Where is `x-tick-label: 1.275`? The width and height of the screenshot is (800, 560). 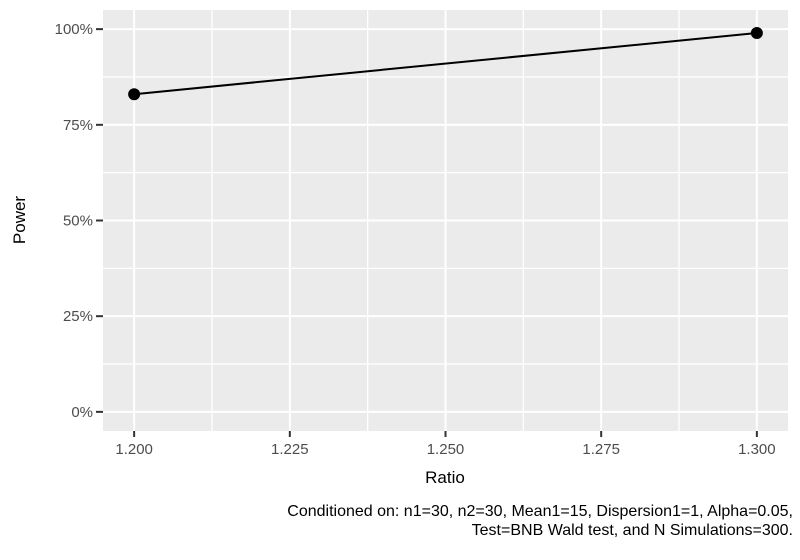
x-tick-label: 1.275 is located at coordinates (601, 449).